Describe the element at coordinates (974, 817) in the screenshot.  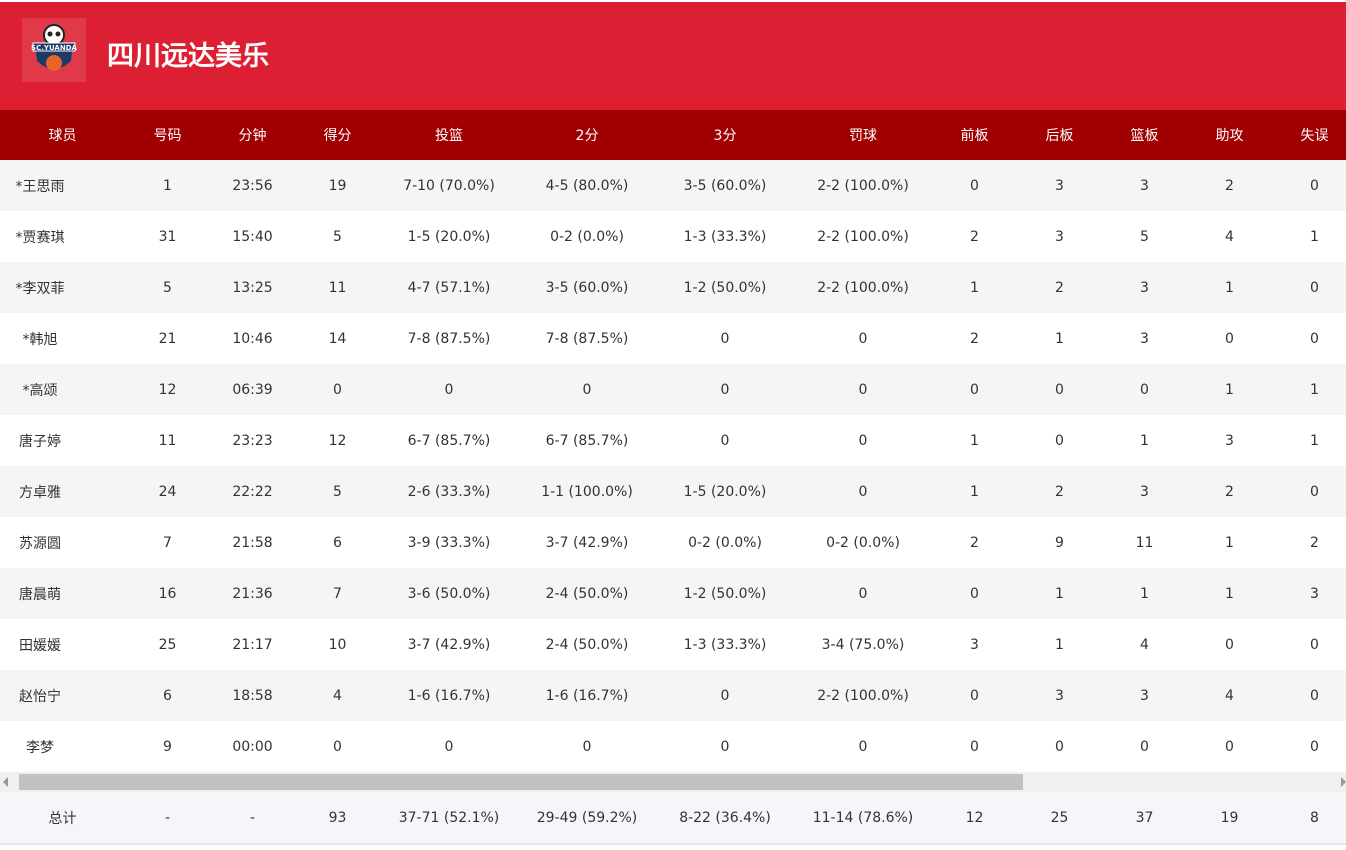
I see `total-oreb: 12` at that location.